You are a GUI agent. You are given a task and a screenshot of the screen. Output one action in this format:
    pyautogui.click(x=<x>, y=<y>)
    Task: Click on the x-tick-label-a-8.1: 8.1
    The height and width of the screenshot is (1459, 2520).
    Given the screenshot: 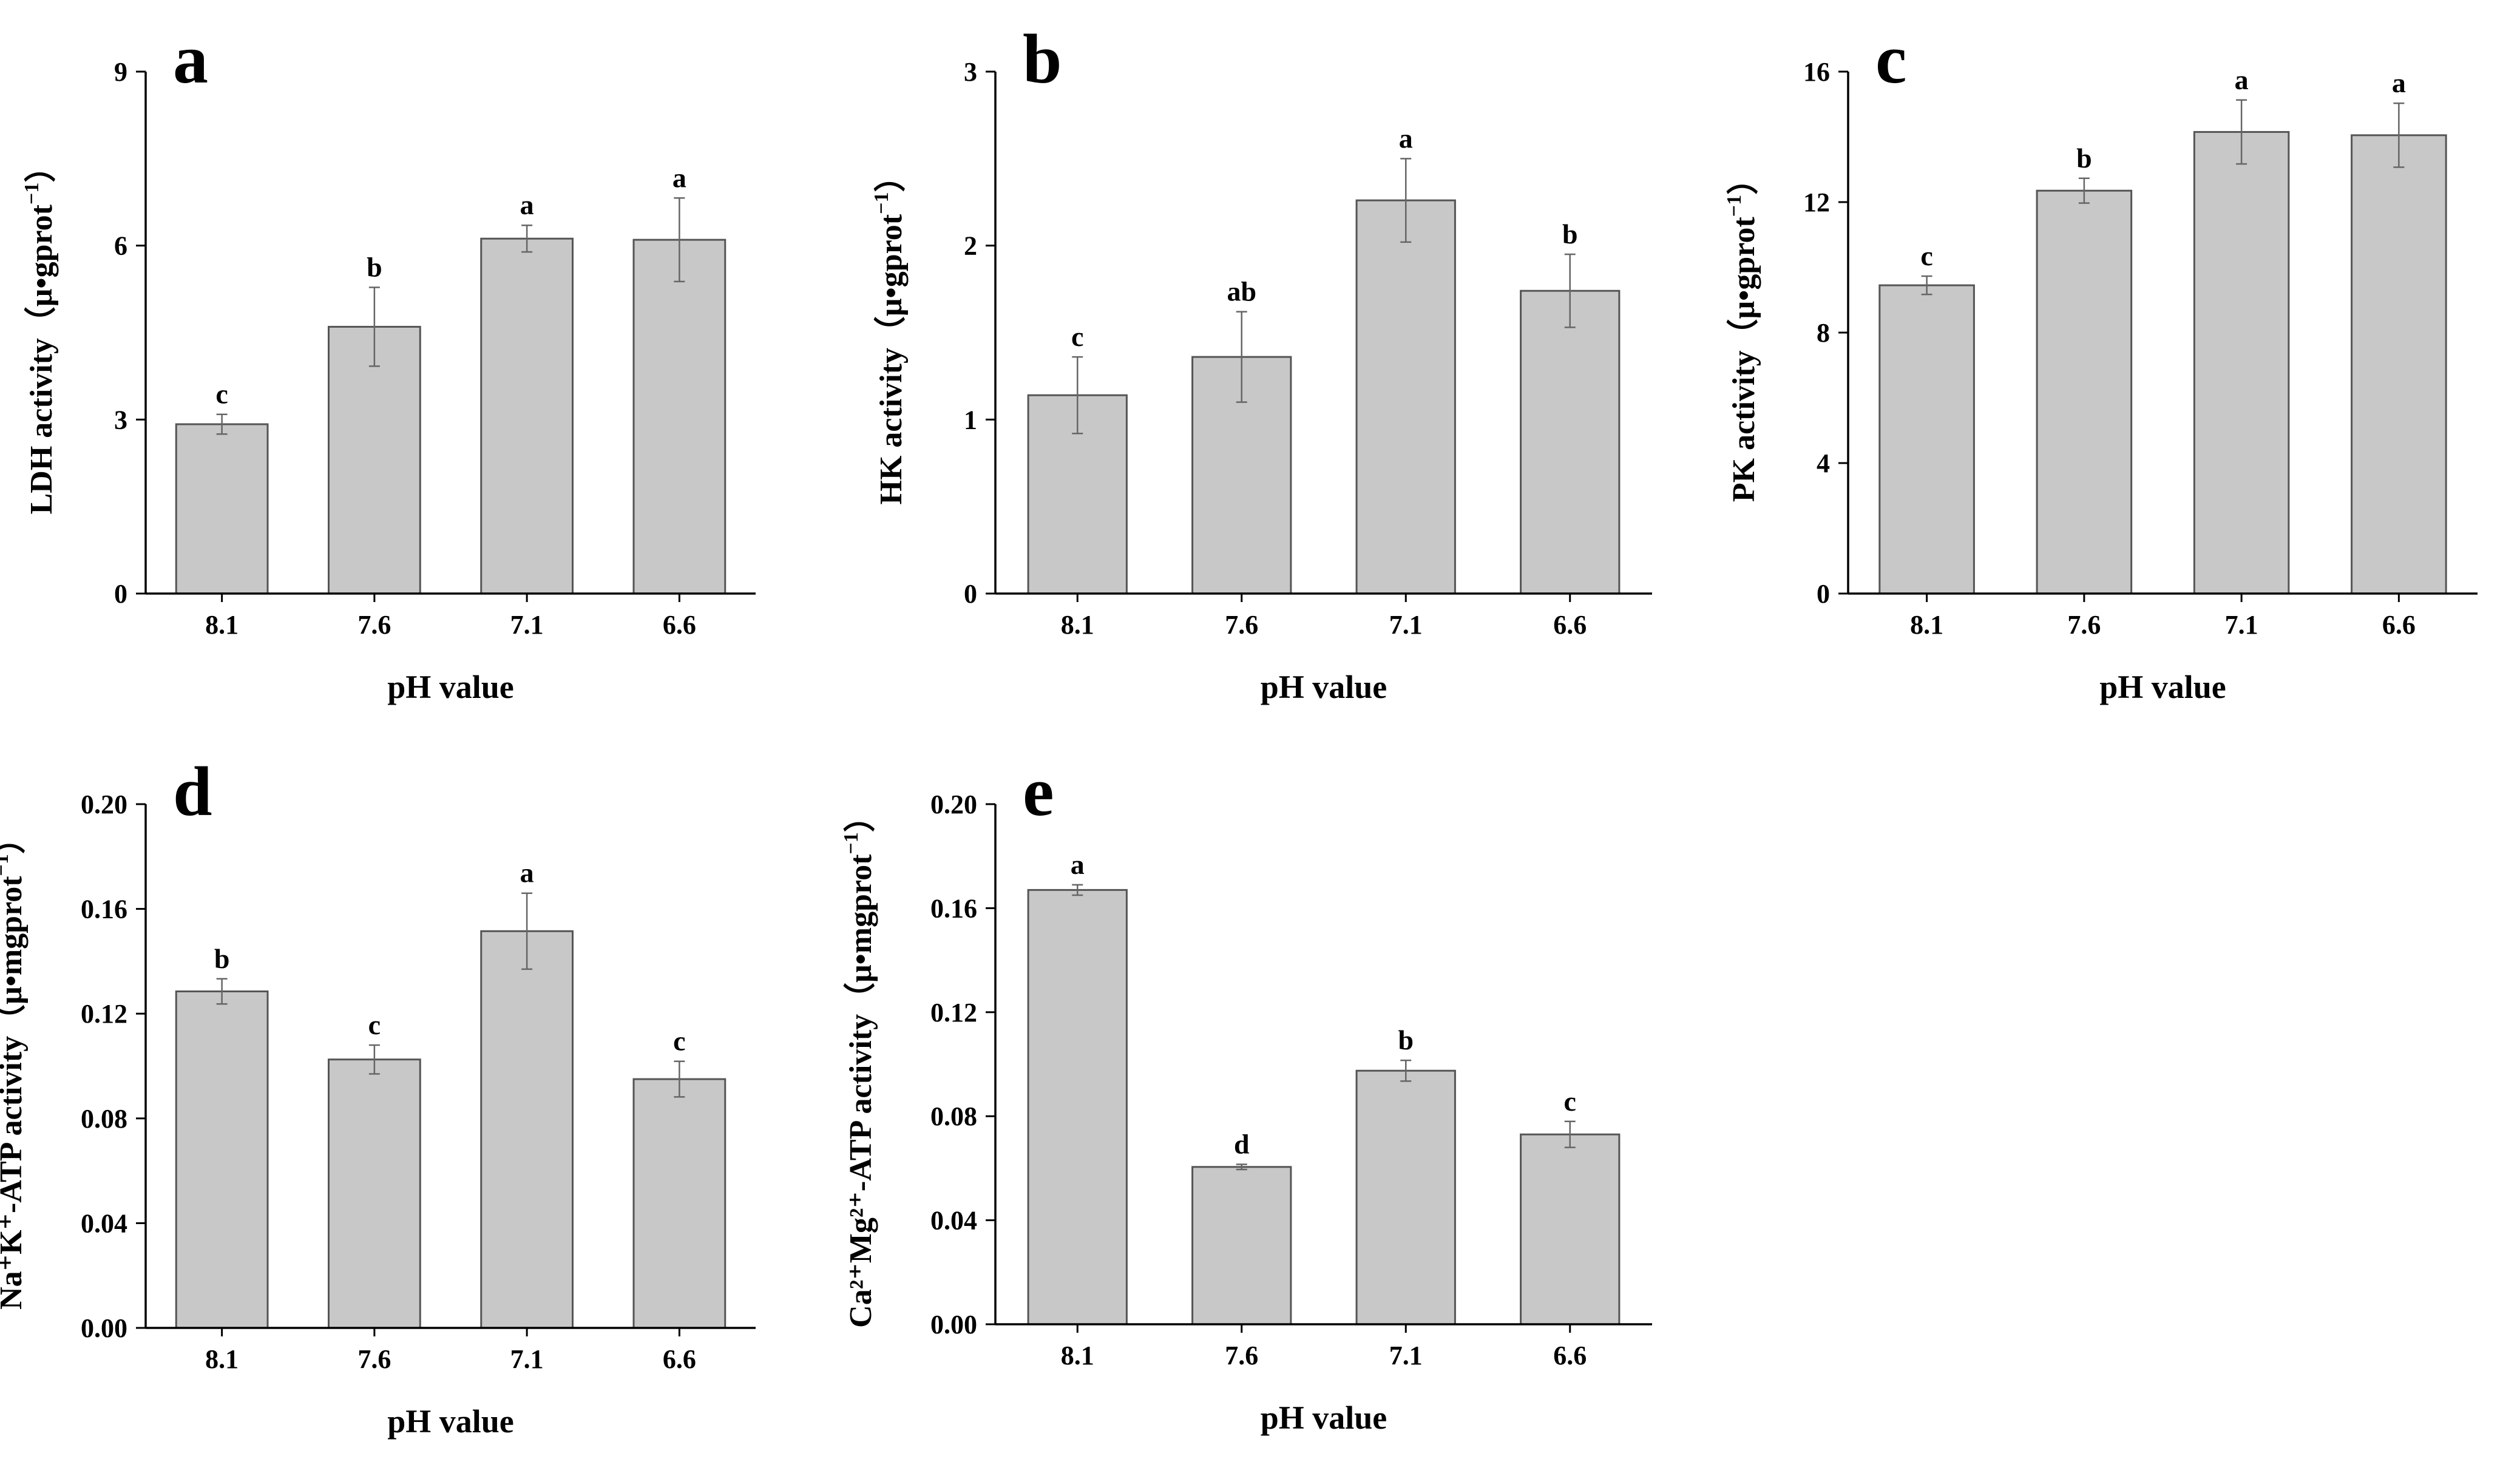 What is the action you would take?
    pyautogui.click(x=222, y=625)
    